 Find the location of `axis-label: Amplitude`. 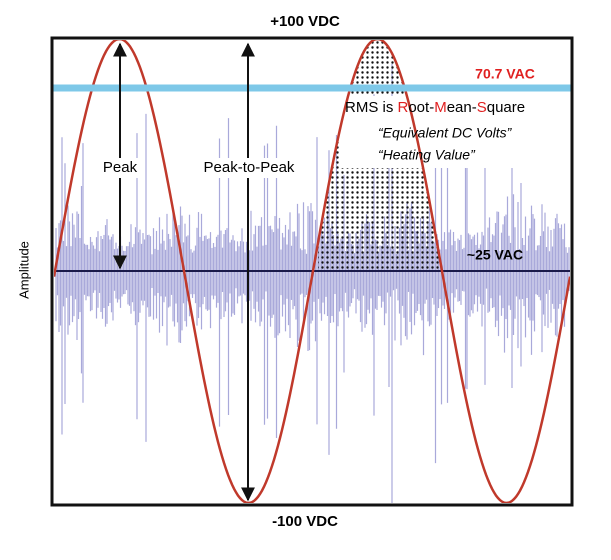

axis-label: Amplitude is located at coordinates (23, 270).